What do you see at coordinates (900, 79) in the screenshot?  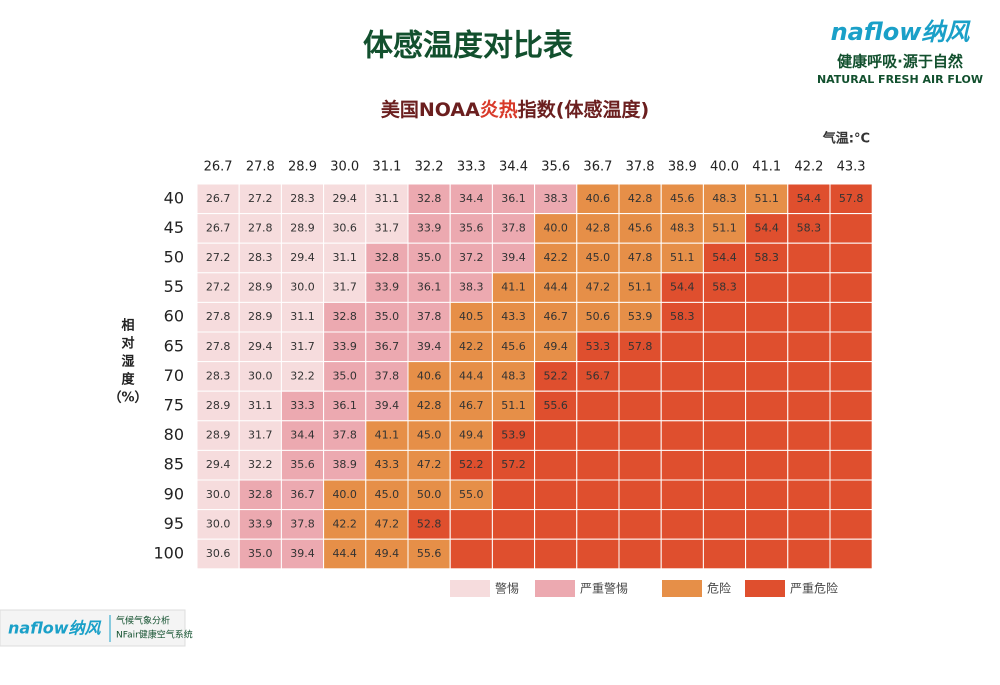 I see `logo-tagline: NATURAL FRESH AIR FLOW` at bounding box center [900, 79].